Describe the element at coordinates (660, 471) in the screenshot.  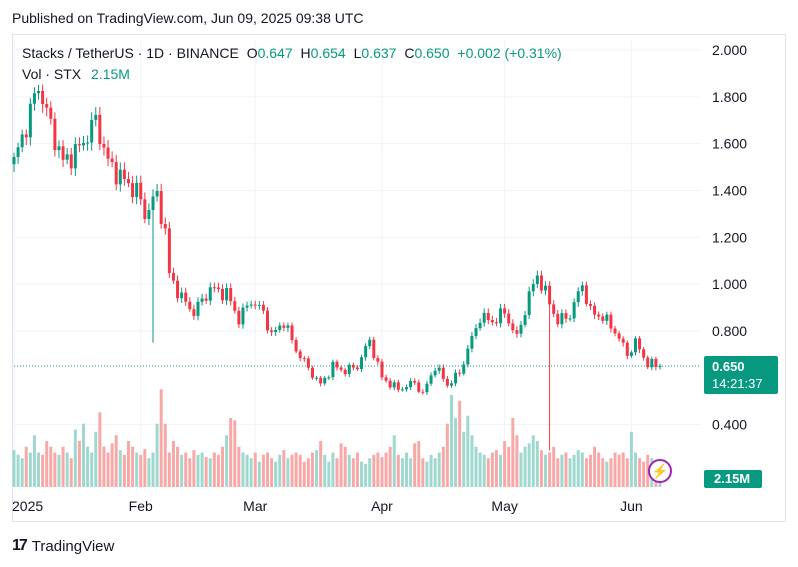
I see `lightning-icon: ⚡` at that location.